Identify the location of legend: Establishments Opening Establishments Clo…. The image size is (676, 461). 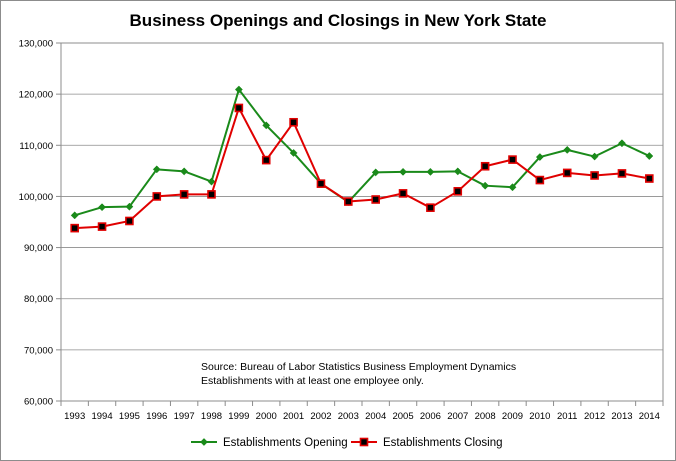
(347, 443).